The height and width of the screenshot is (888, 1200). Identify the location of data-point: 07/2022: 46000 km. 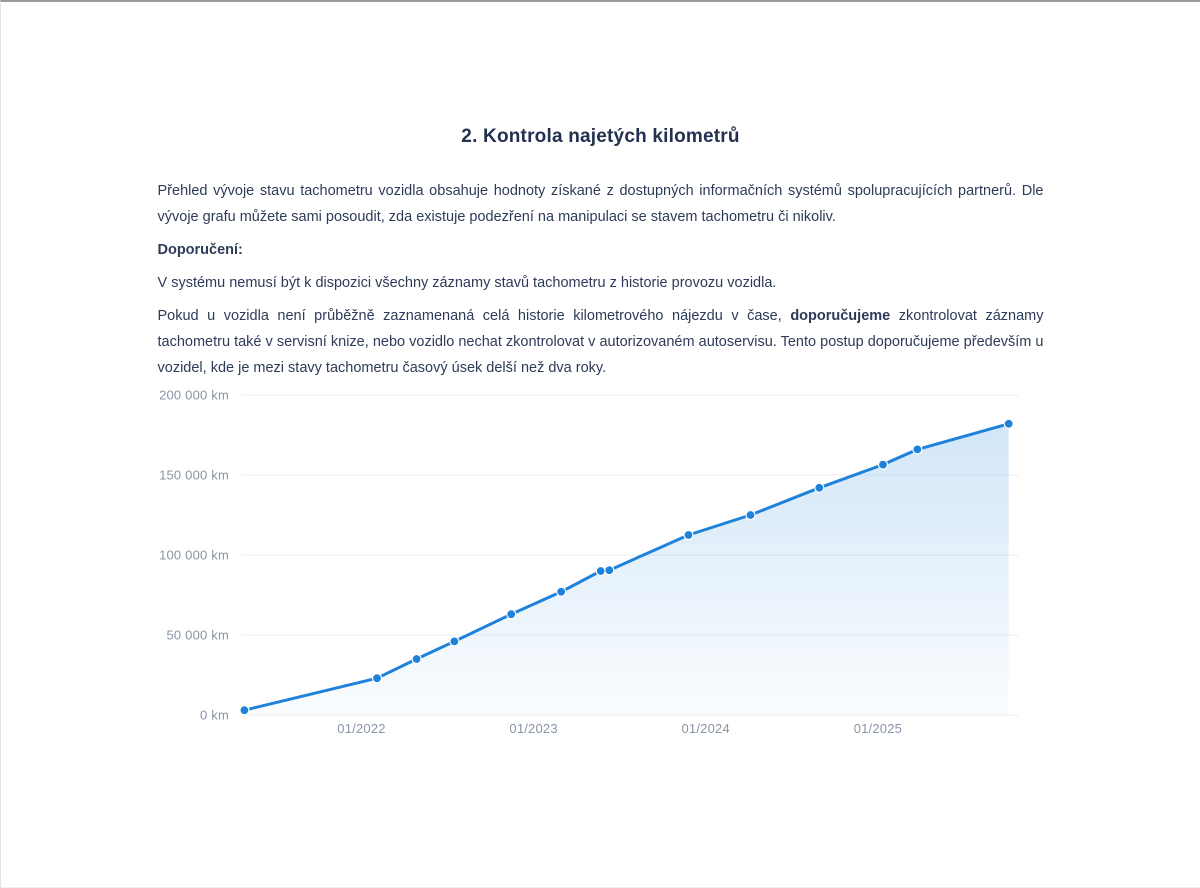
(453, 641).